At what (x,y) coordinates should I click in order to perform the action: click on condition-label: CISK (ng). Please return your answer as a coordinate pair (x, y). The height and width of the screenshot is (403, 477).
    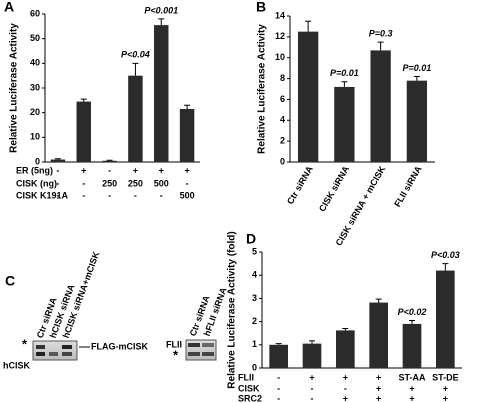
    Looking at the image, I should click on (36, 183).